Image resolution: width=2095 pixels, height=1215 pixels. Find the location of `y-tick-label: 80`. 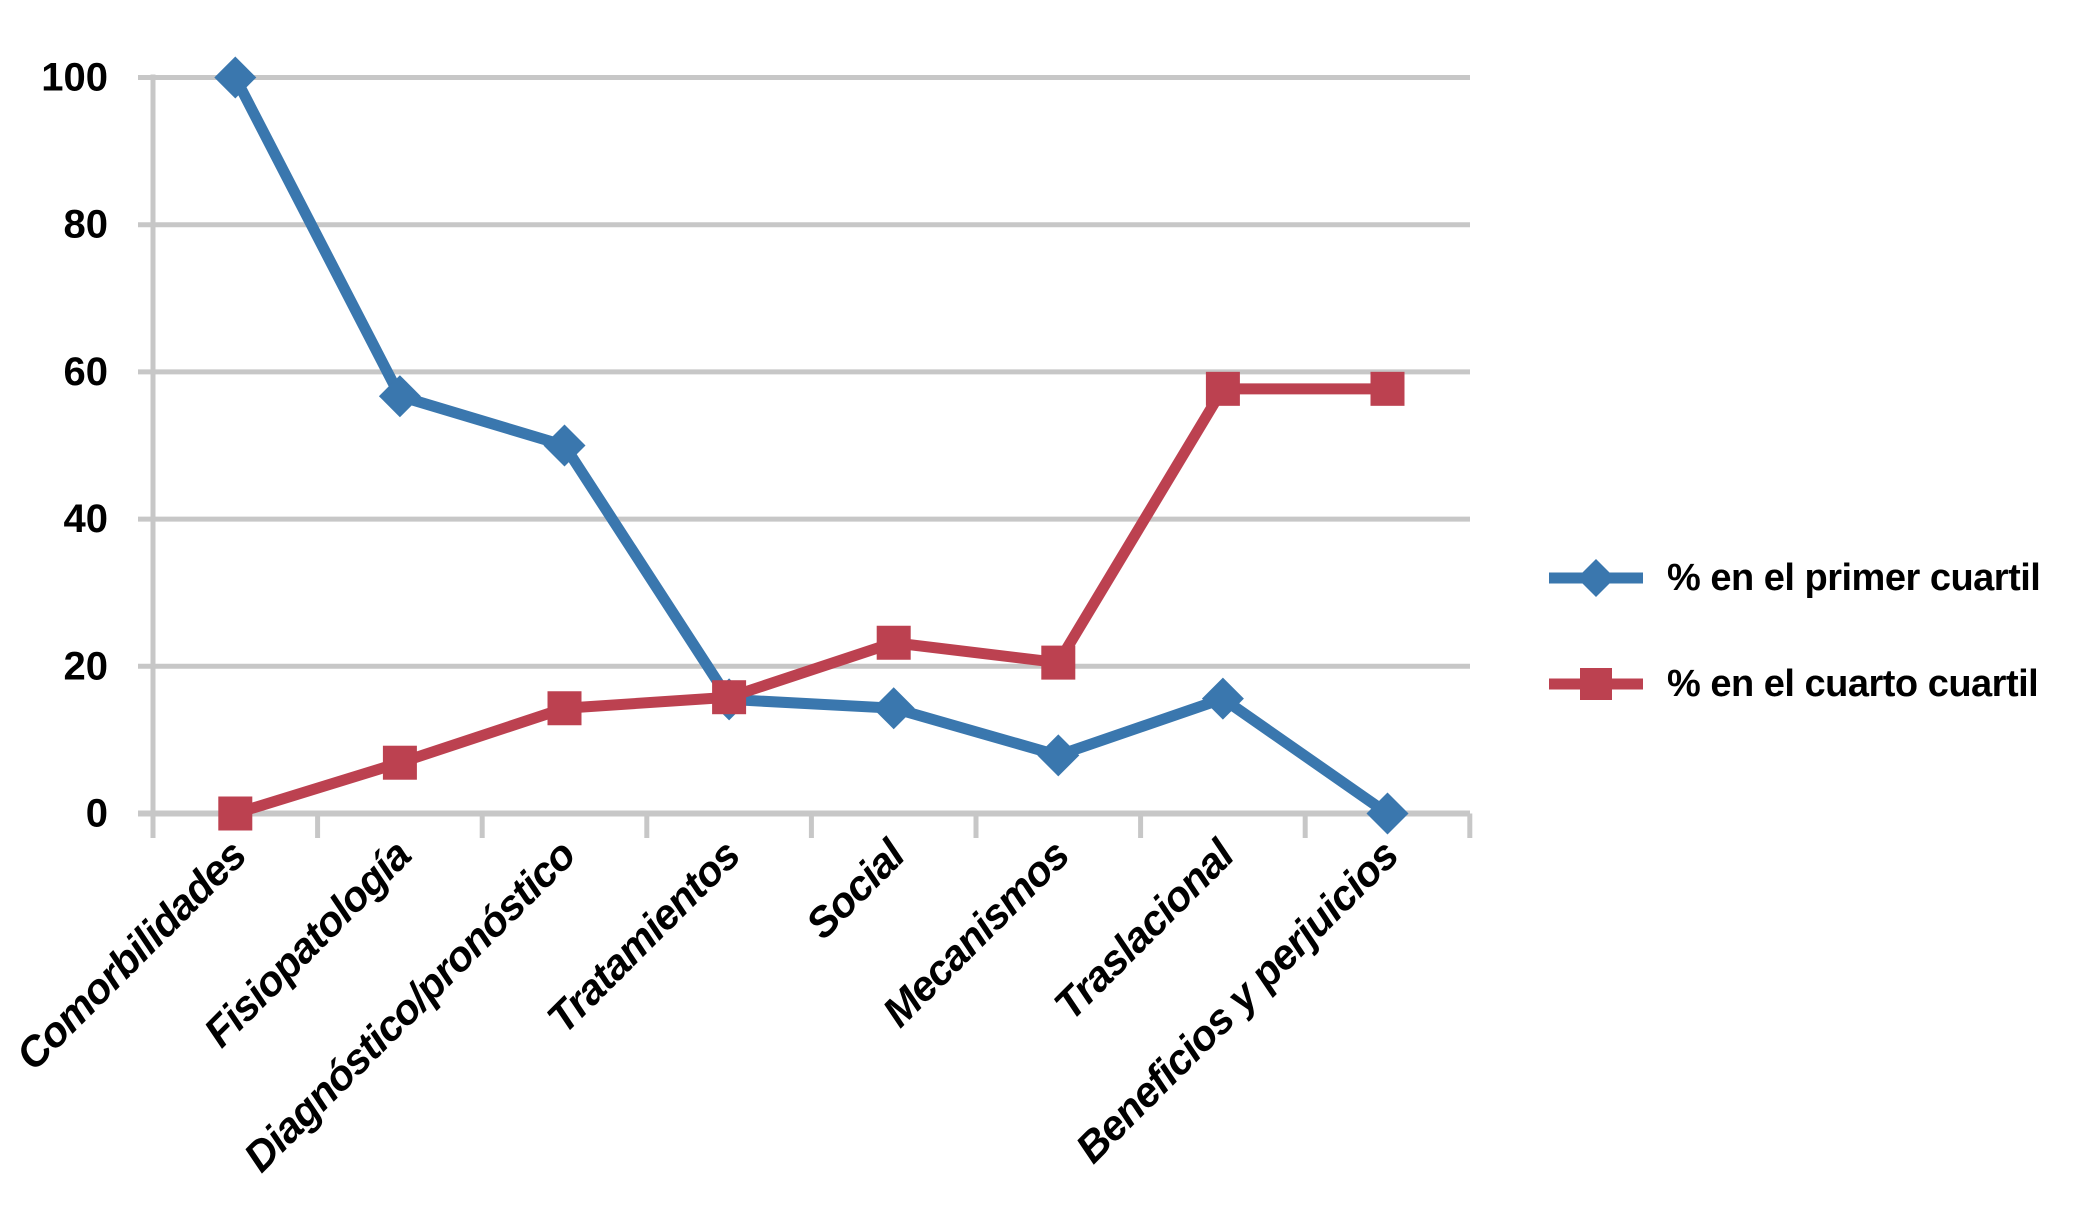

y-tick-label: 80 is located at coordinates (86, 225).